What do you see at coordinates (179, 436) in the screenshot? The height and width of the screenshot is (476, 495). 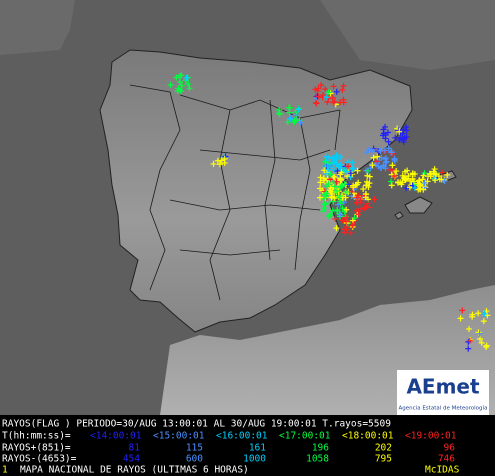 I see `time-column: <15:00:01` at bounding box center [179, 436].